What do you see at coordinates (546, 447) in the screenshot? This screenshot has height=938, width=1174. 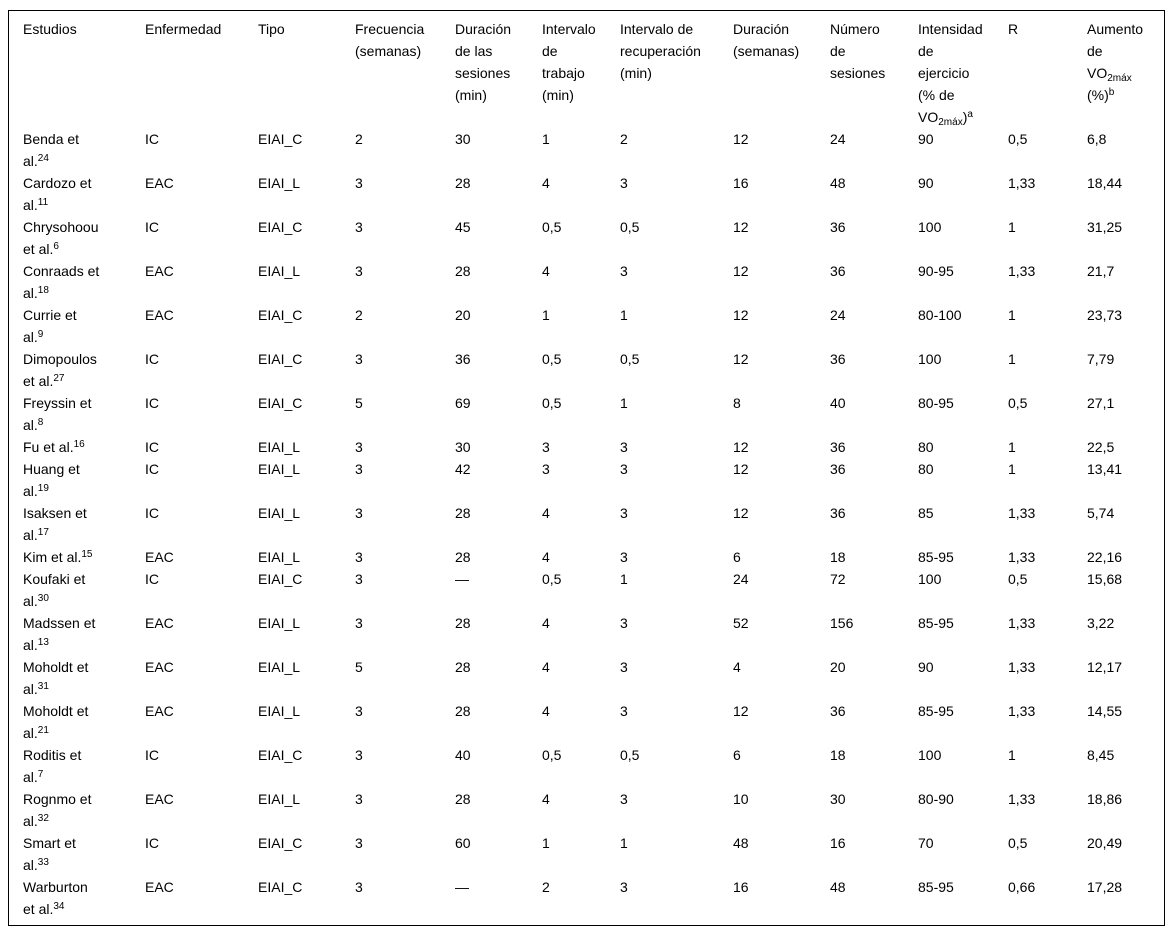 I see `cell-intervalo-trabajo: 3` at bounding box center [546, 447].